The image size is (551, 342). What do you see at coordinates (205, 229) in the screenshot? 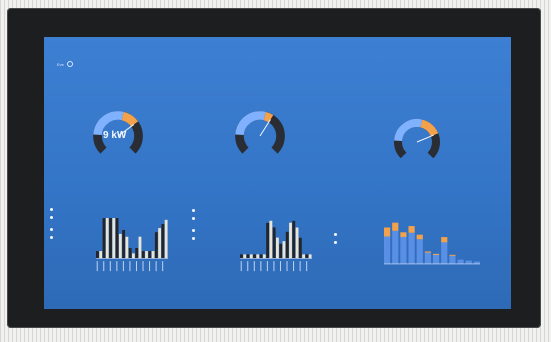
I see `panel-2-legend` at bounding box center [205, 229].